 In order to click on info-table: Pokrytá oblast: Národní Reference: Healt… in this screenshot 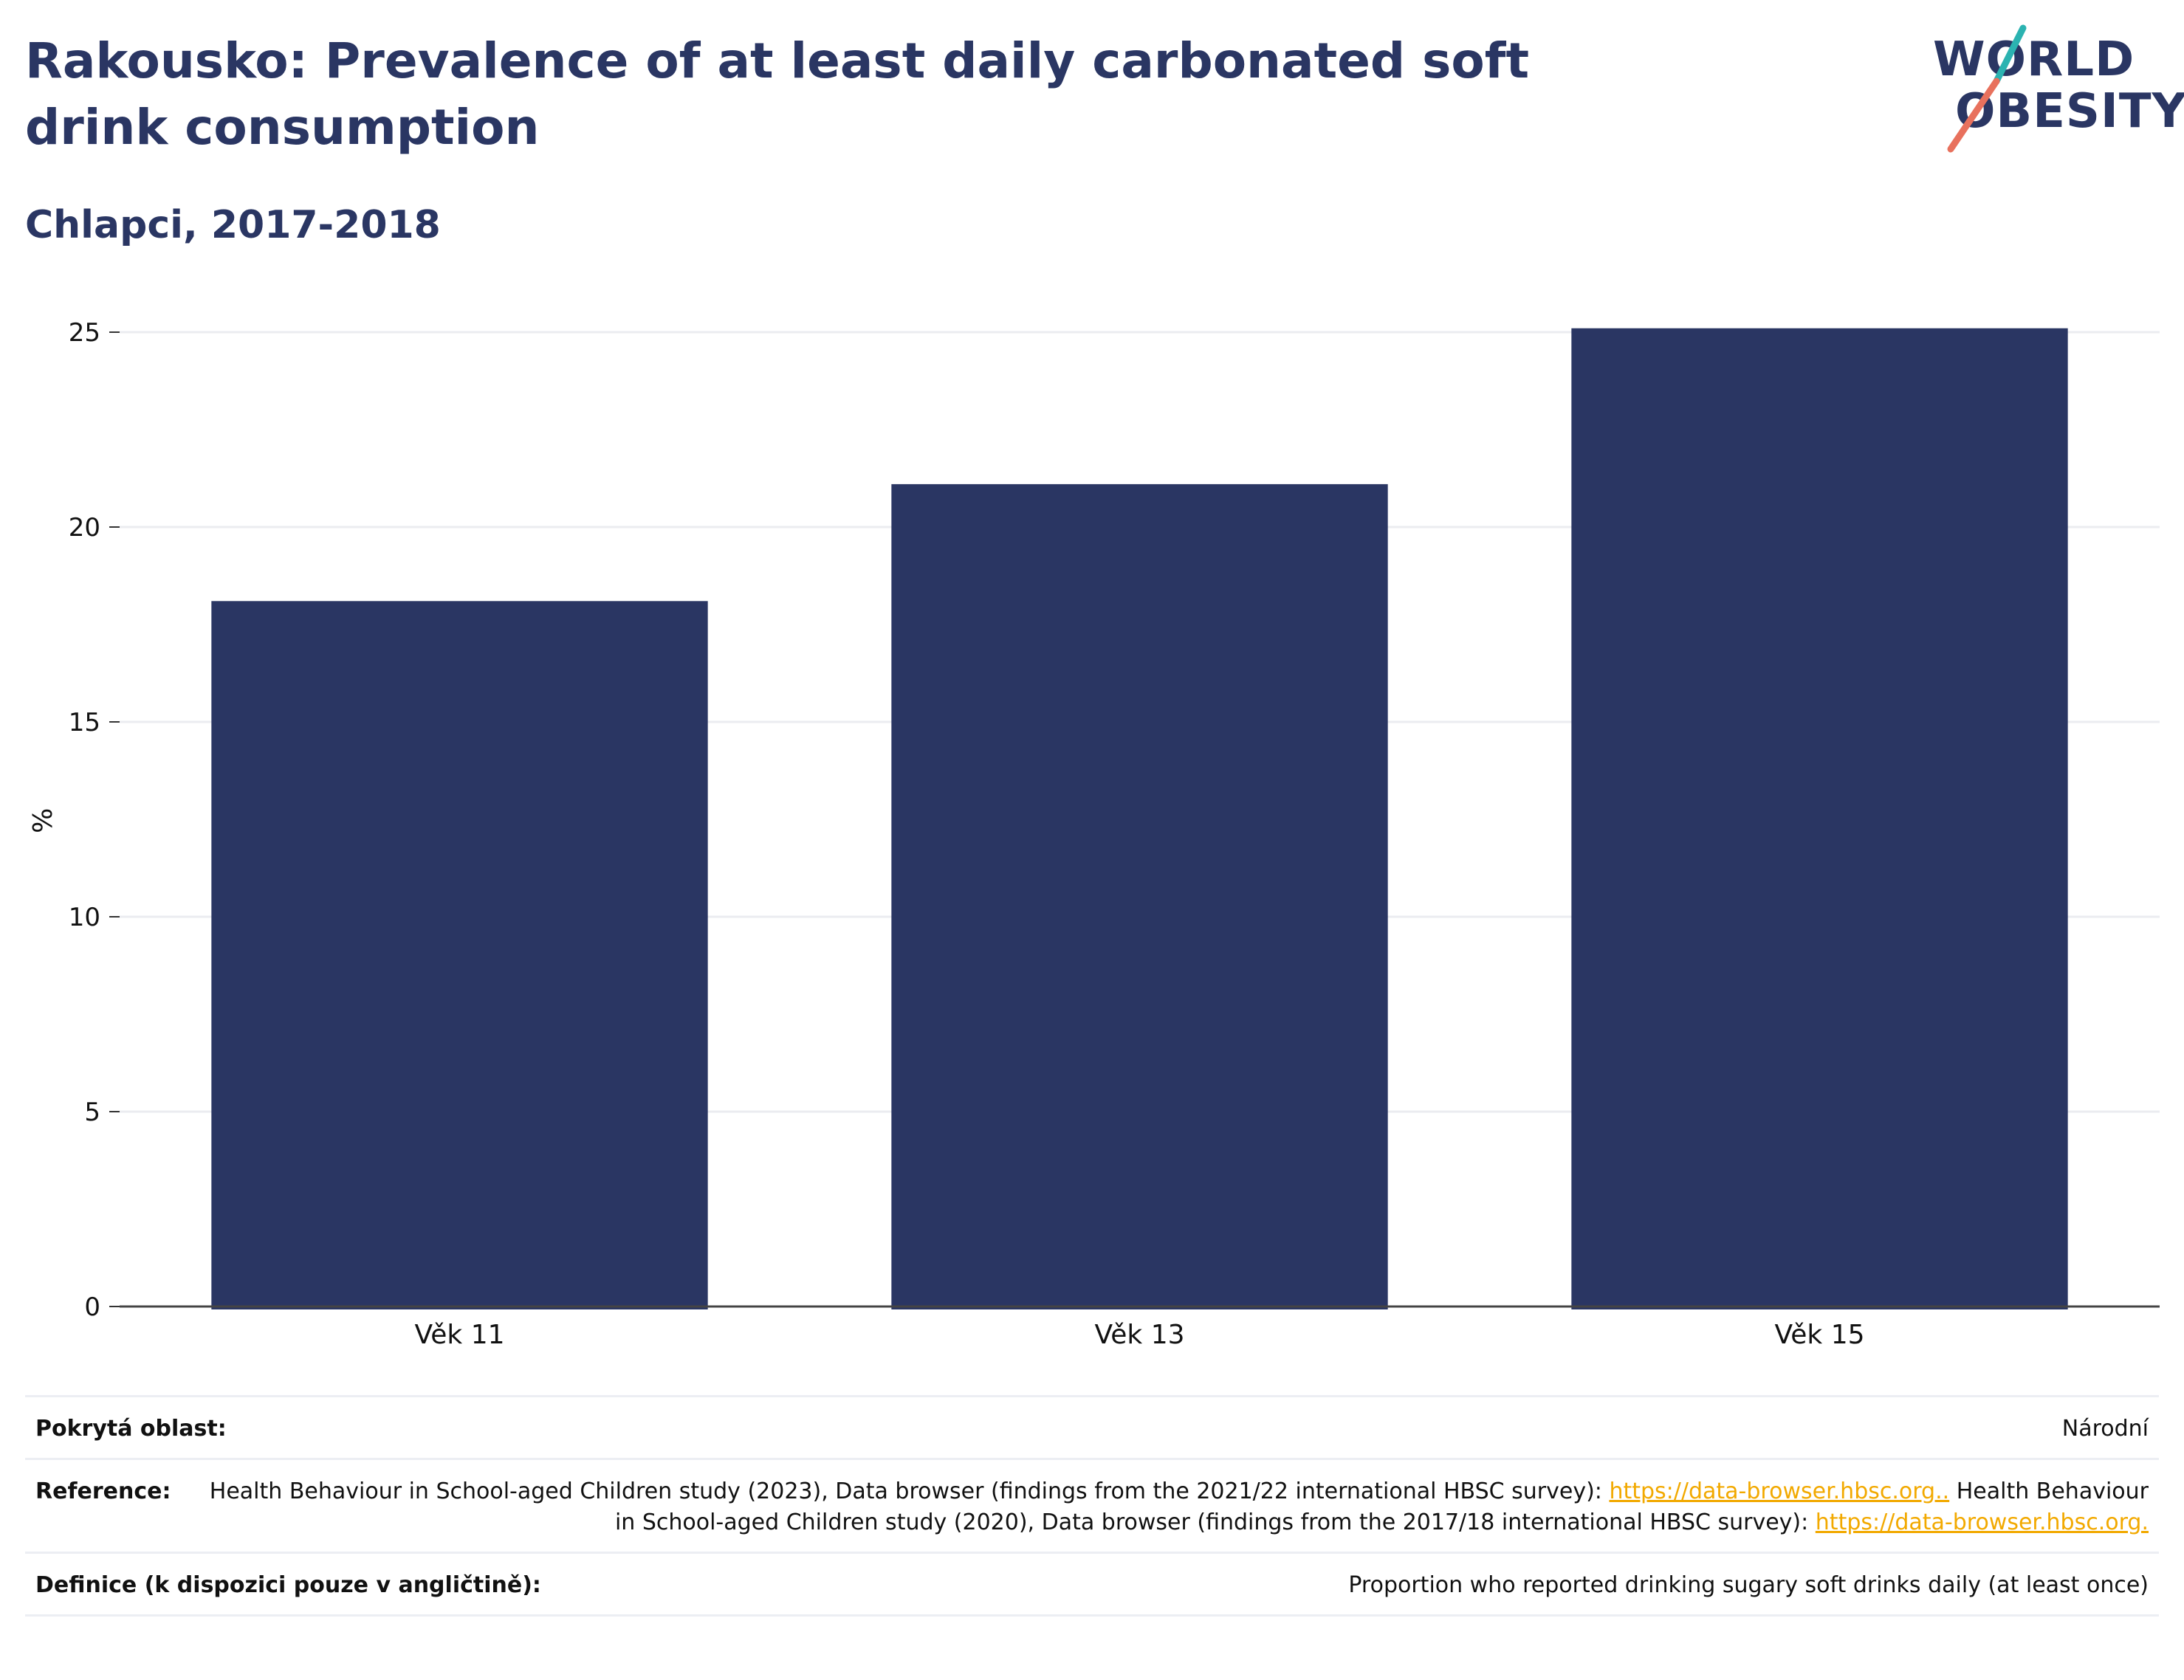, I will do `click(1092, 1506)`.